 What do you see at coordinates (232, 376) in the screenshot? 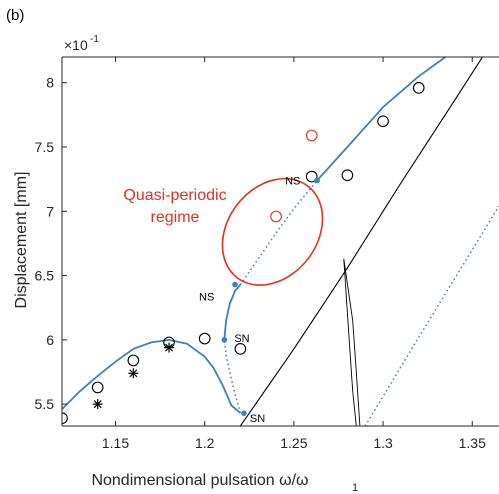
I see `series-blue-dotted-unstable-lower` at bounding box center [232, 376].